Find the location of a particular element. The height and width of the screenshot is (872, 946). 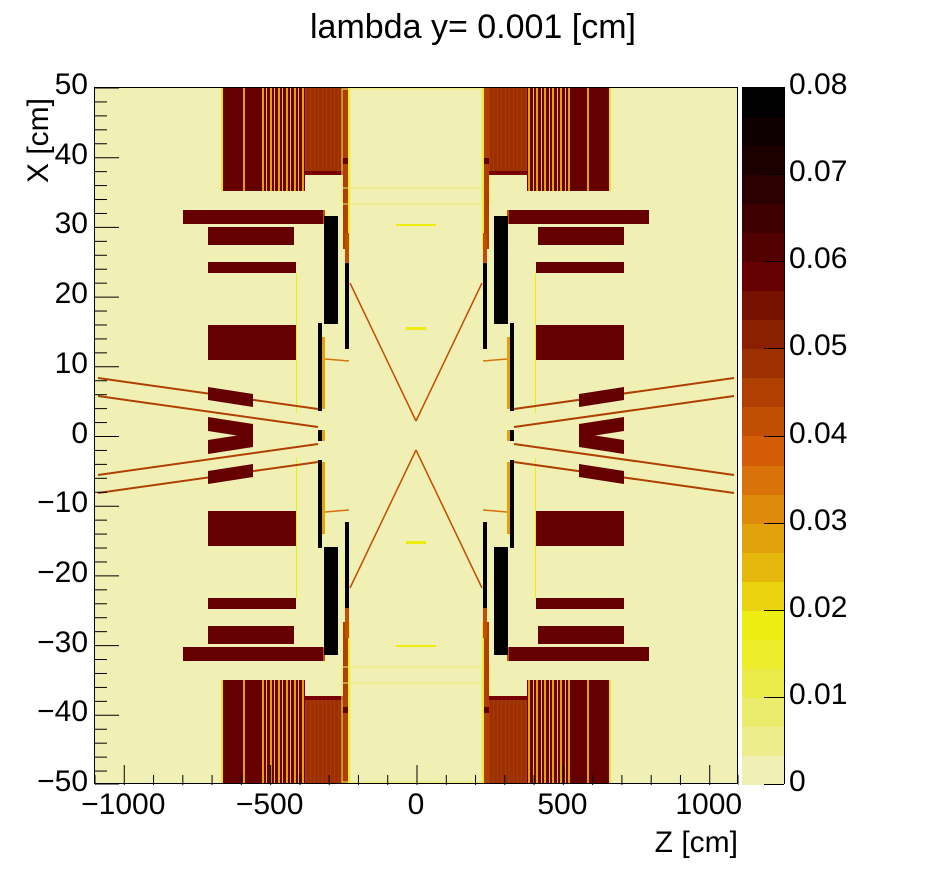

colorbar is located at coordinates (763, 436).